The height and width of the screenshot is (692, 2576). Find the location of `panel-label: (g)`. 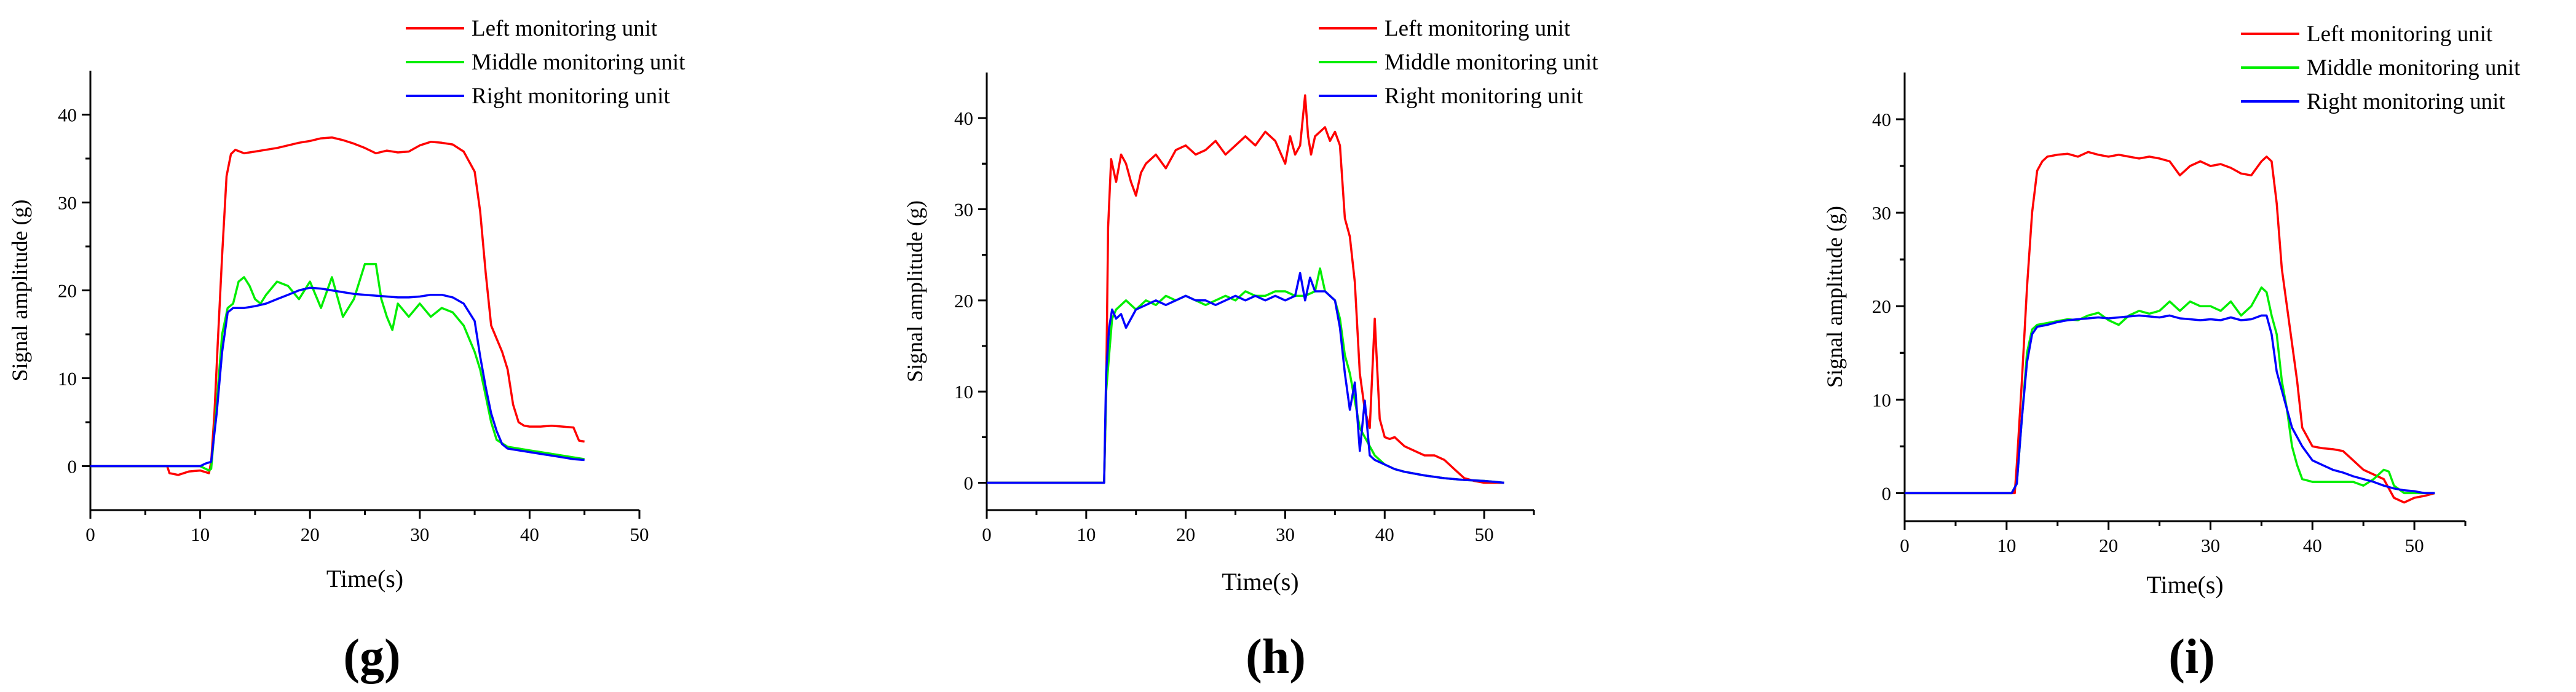

panel-label: (g) is located at coordinates (372, 657).